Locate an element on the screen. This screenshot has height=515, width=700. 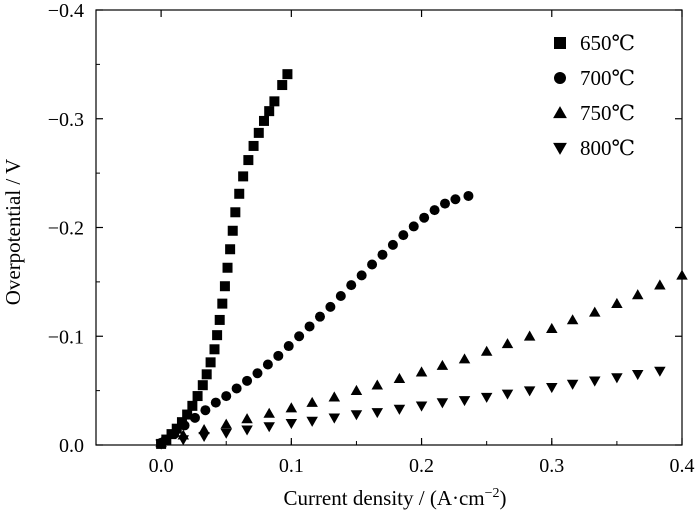
legend-label: 800℃ is located at coordinates (607, 148).